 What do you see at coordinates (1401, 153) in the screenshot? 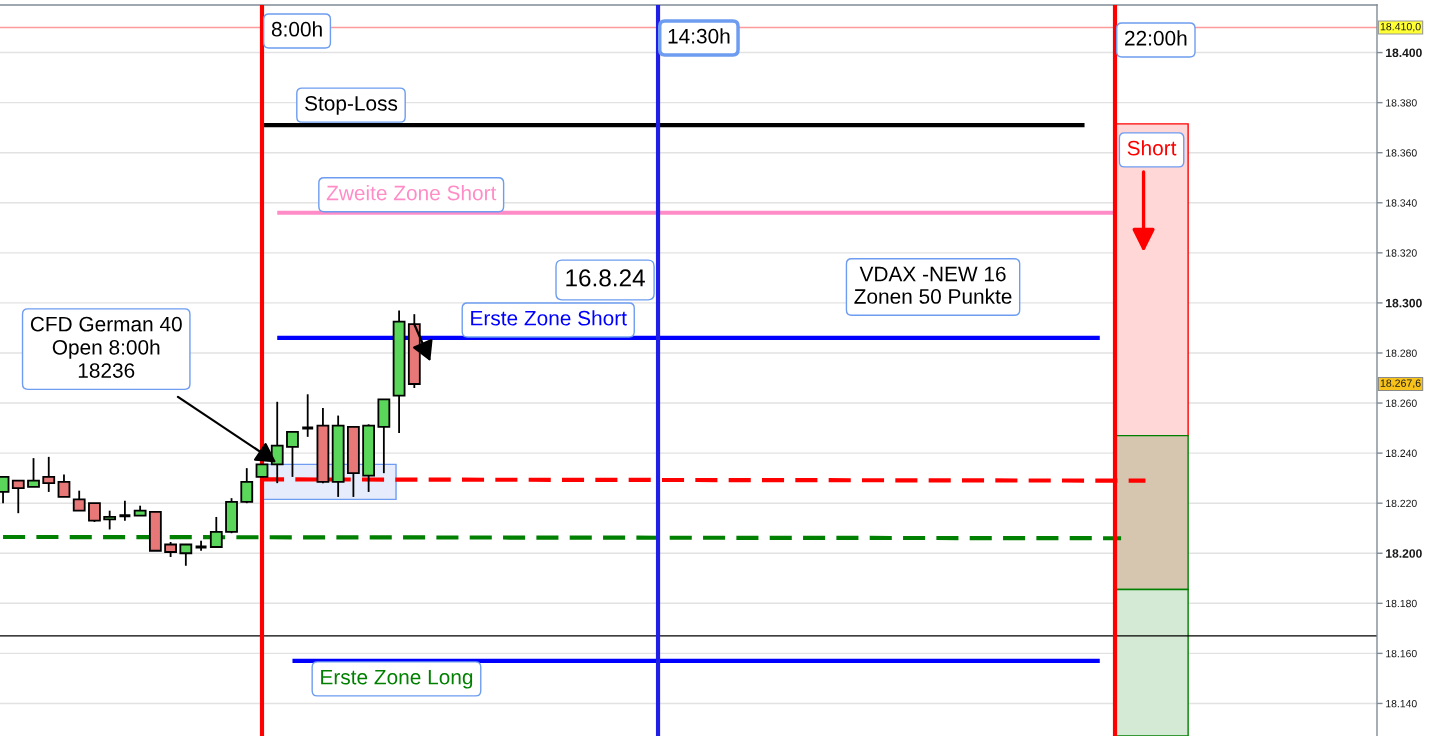
I see `y-tick-label: 18.360` at bounding box center [1401, 153].